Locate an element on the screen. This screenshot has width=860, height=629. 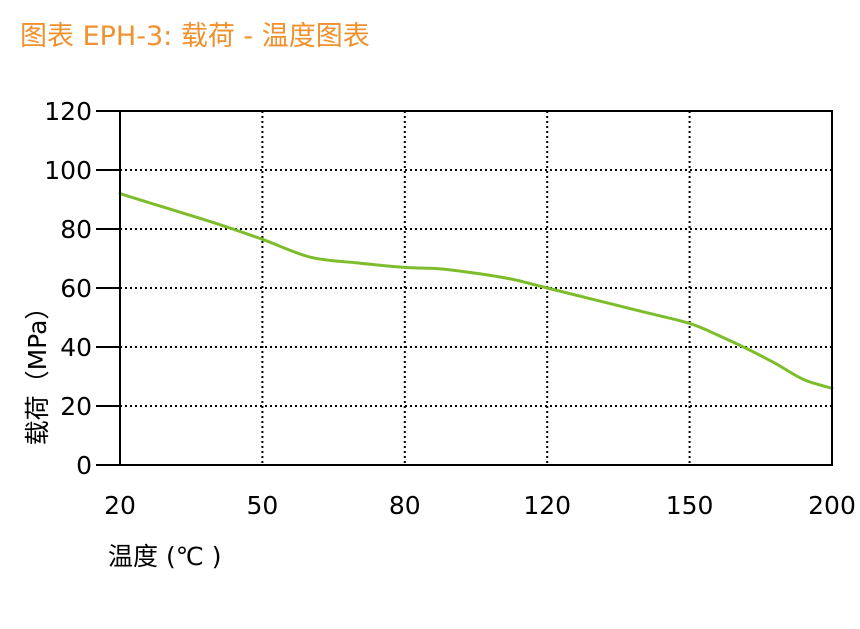
y-tick-label: 60 is located at coordinates (76, 288).